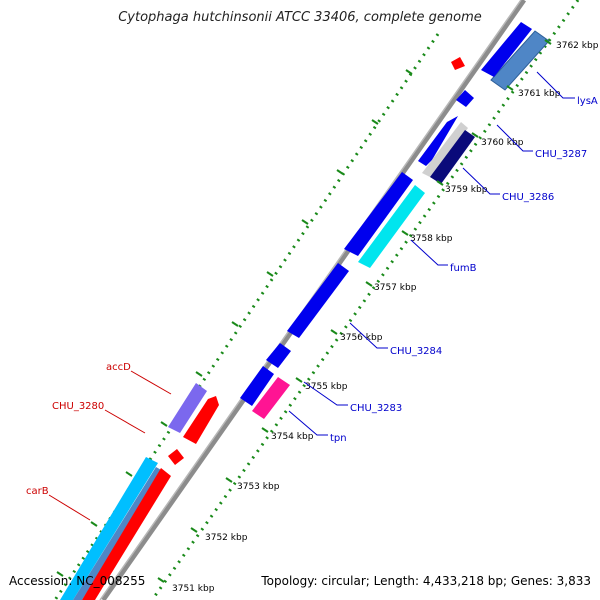  I want to click on tick-label: 3762 kbp, so click(577, 46).